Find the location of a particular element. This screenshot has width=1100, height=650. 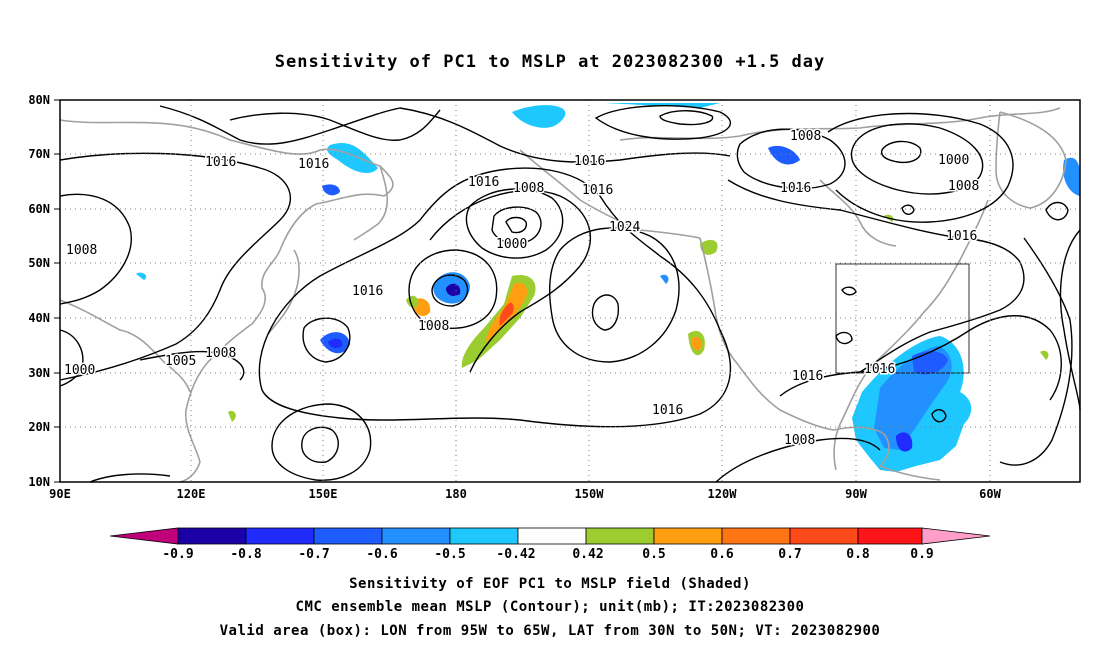

xtick-label: 90E is located at coordinates (60, 494).